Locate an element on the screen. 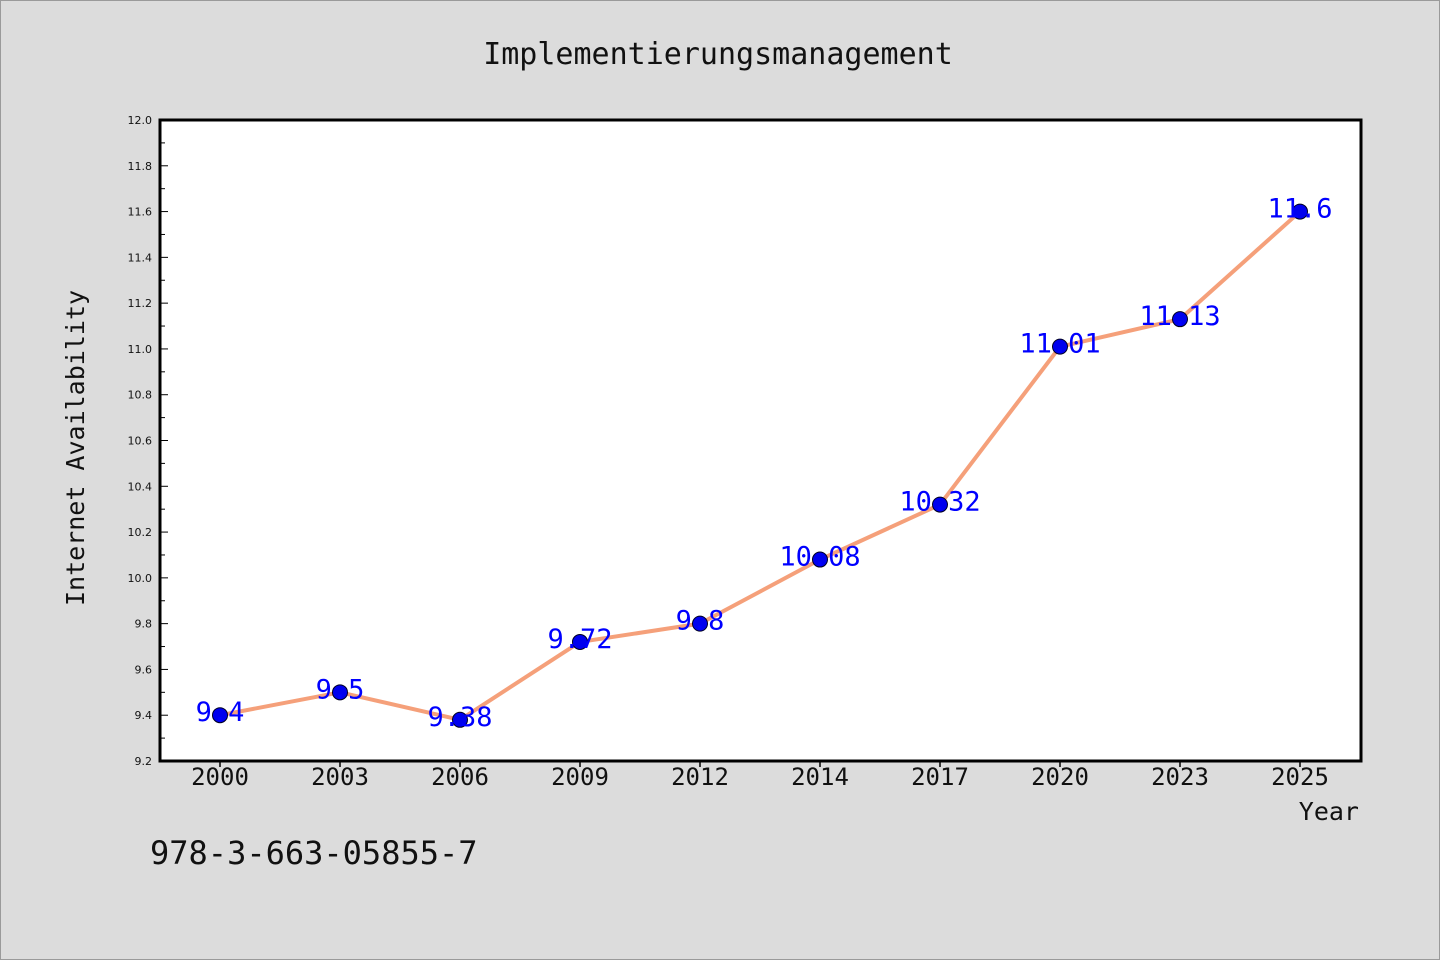  y-tick-label: 9.6 is located at coordinates (144, 669).